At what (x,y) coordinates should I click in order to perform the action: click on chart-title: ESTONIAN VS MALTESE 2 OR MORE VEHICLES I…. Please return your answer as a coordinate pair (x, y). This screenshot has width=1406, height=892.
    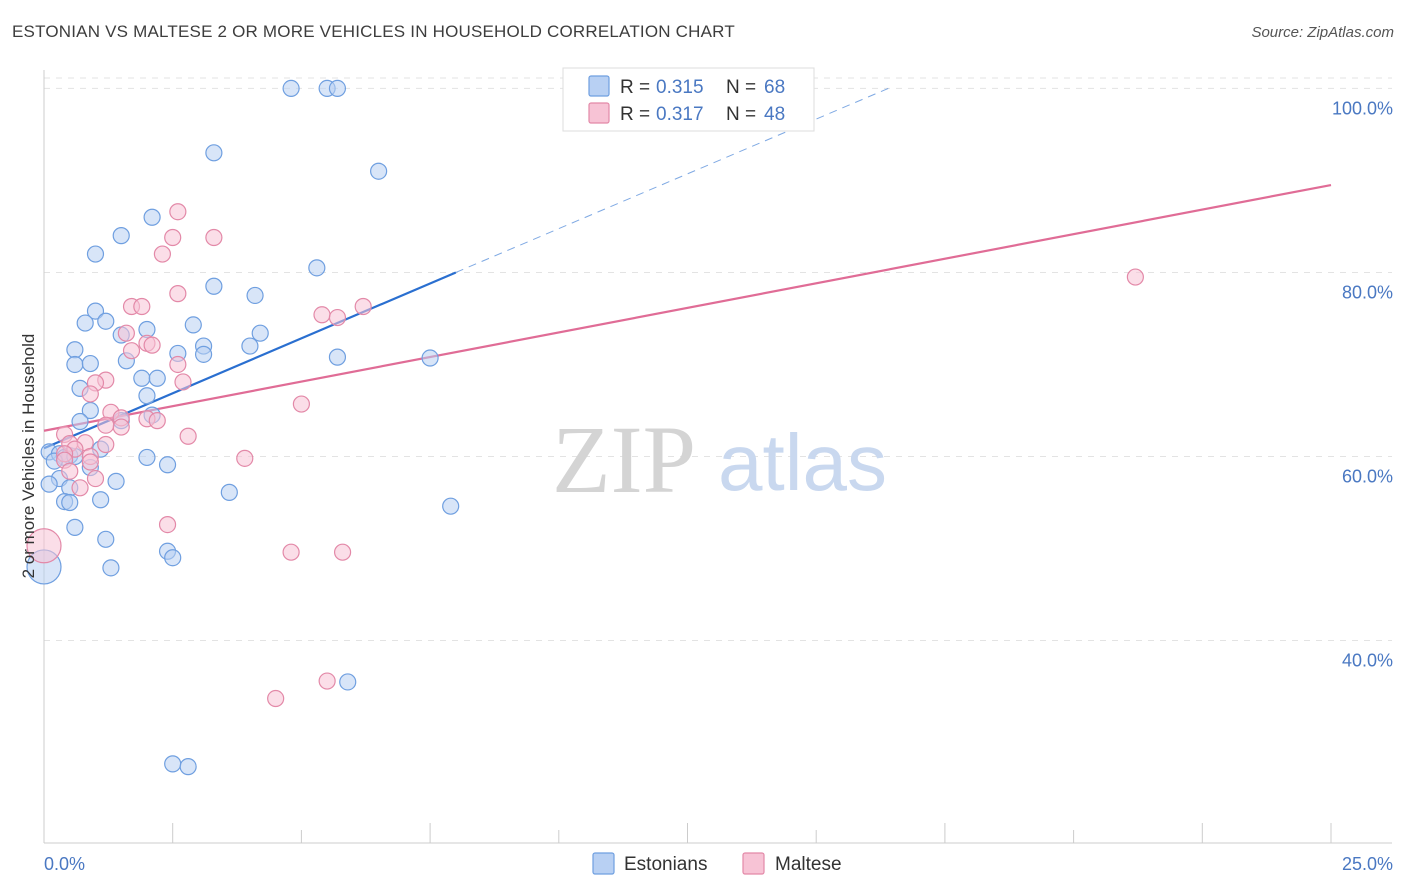
    Looking at the image, I should click on (373, 31).